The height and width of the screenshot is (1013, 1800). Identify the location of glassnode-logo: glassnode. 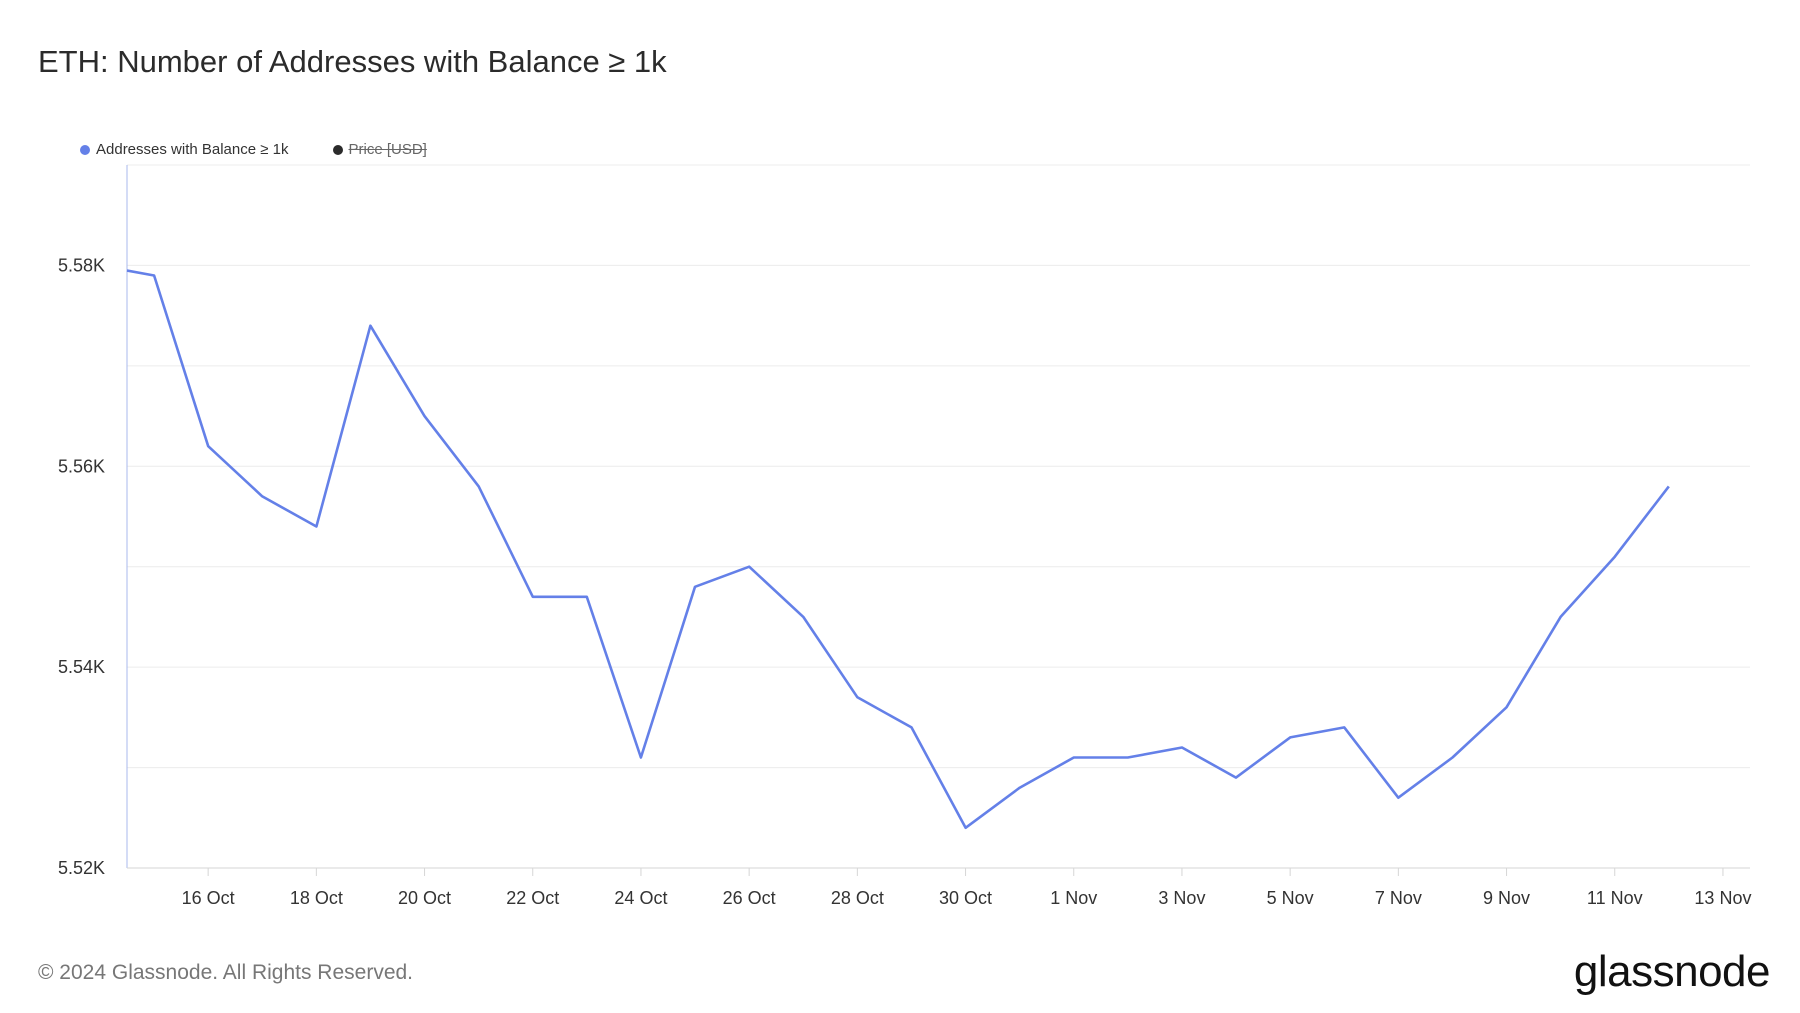
(1672, 971).